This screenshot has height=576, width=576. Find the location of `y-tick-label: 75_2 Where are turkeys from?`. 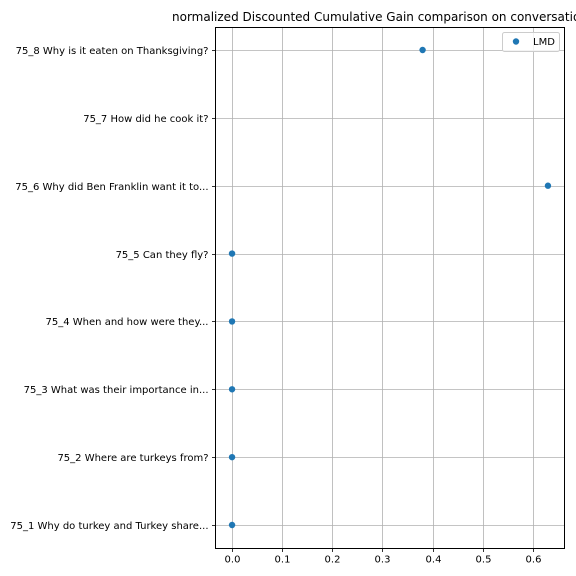

y-tick-label: 75_2 Where are turkeys from? is located at coordinates (132, 458).